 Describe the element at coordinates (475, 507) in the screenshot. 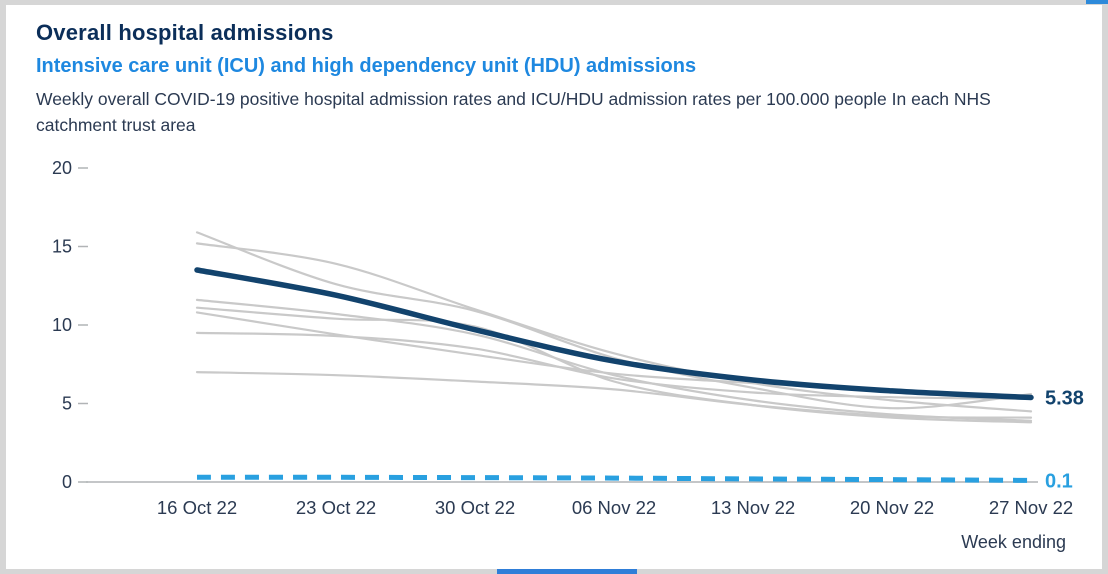

I see `x-tick-label: 30 Oct 22` at that location.